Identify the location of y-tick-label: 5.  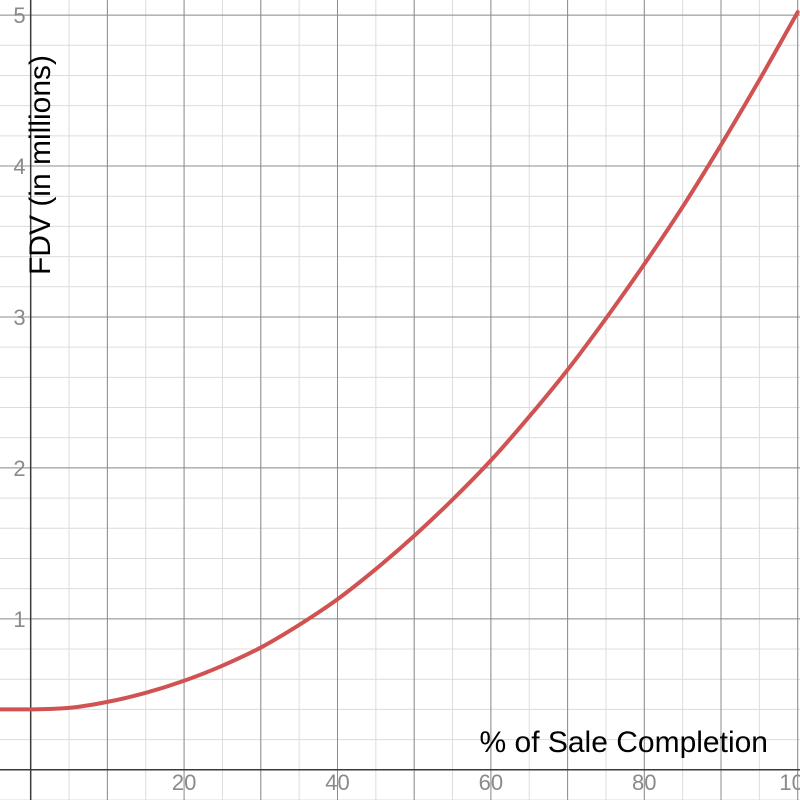
(19, 15).